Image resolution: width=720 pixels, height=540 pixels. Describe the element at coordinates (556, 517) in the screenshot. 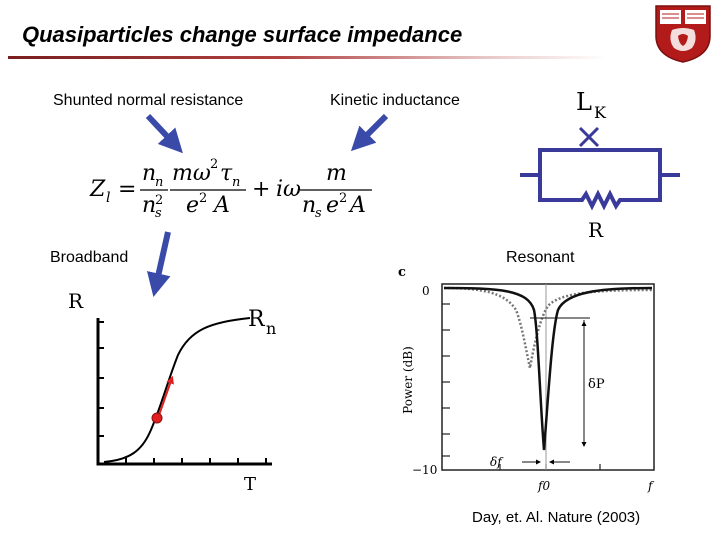

I see `citation-text: Day, et. Al. Nature (2003)` at that location.